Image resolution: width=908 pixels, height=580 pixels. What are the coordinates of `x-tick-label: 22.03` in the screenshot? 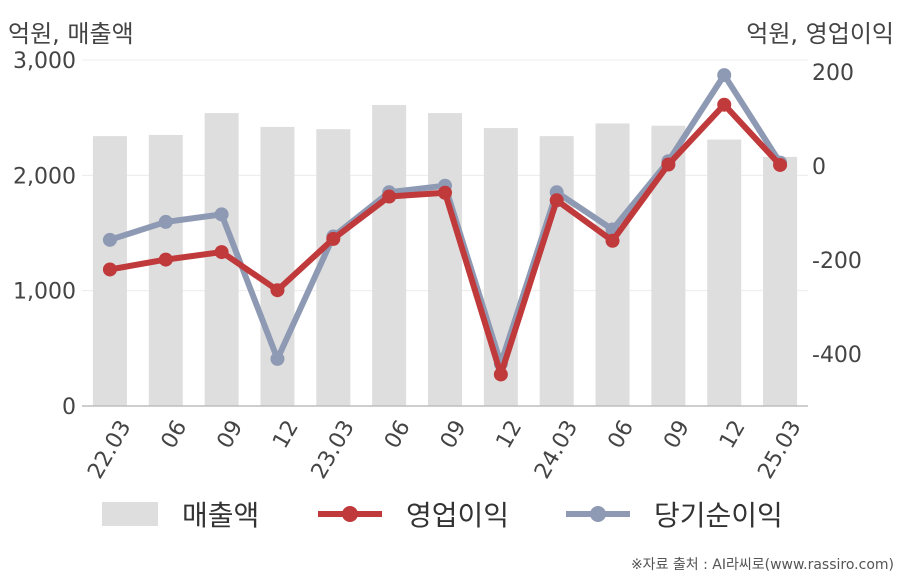 It's located at (109, 449).